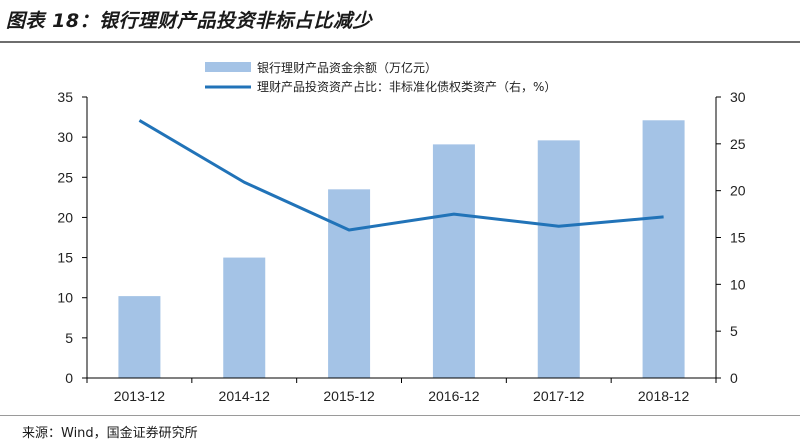  What do you see at coordinates (664, 396) in the screenshot?
I see `x-tick-label: 2018-12` at bounding box center [664, 396].